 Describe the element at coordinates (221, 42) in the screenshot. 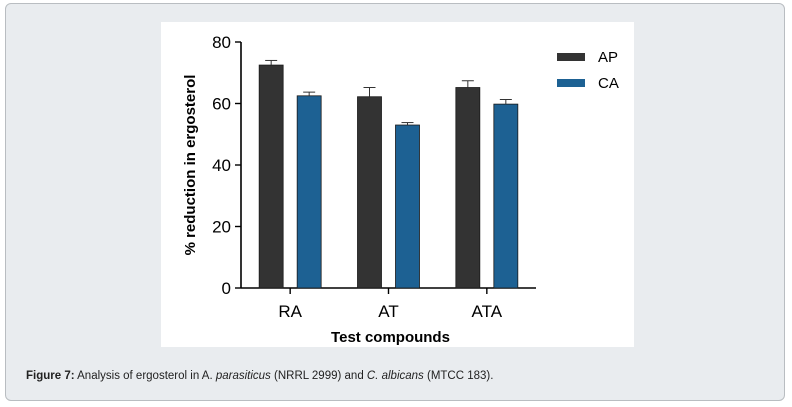

I see `y-tick-label: 80` at that location.